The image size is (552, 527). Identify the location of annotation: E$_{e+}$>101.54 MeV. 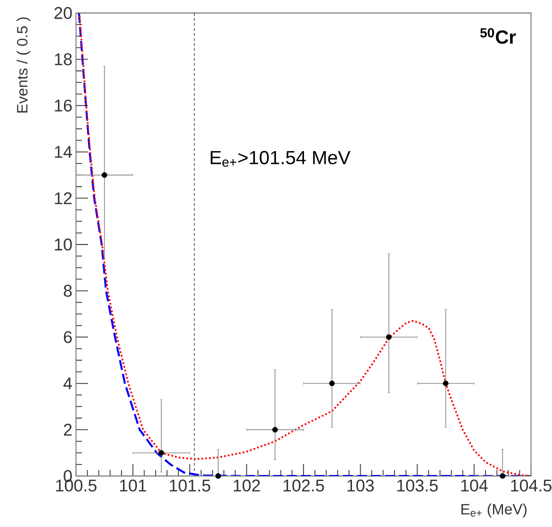
(280, 158).